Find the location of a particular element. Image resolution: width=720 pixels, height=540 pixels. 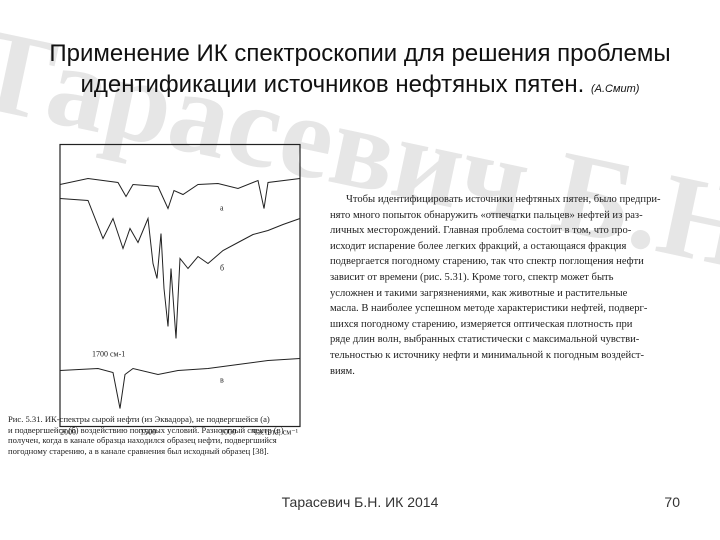

x-label: 2000 is located at coordinates (68, 432).